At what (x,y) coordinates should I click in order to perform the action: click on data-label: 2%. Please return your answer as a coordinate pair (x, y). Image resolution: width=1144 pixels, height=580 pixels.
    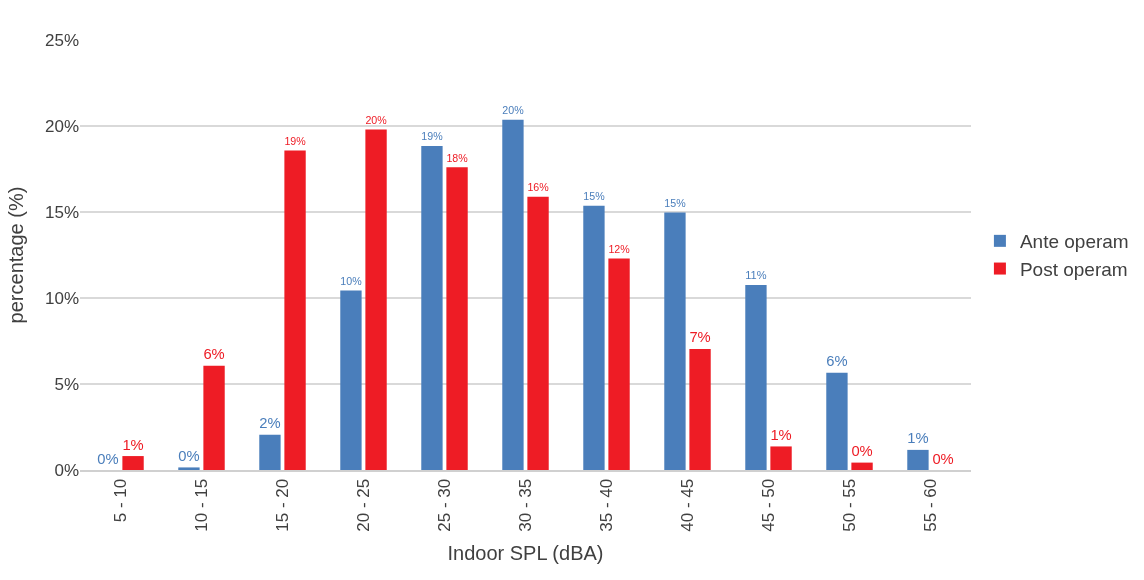
    Looking at the image, I should click on (270, 423).